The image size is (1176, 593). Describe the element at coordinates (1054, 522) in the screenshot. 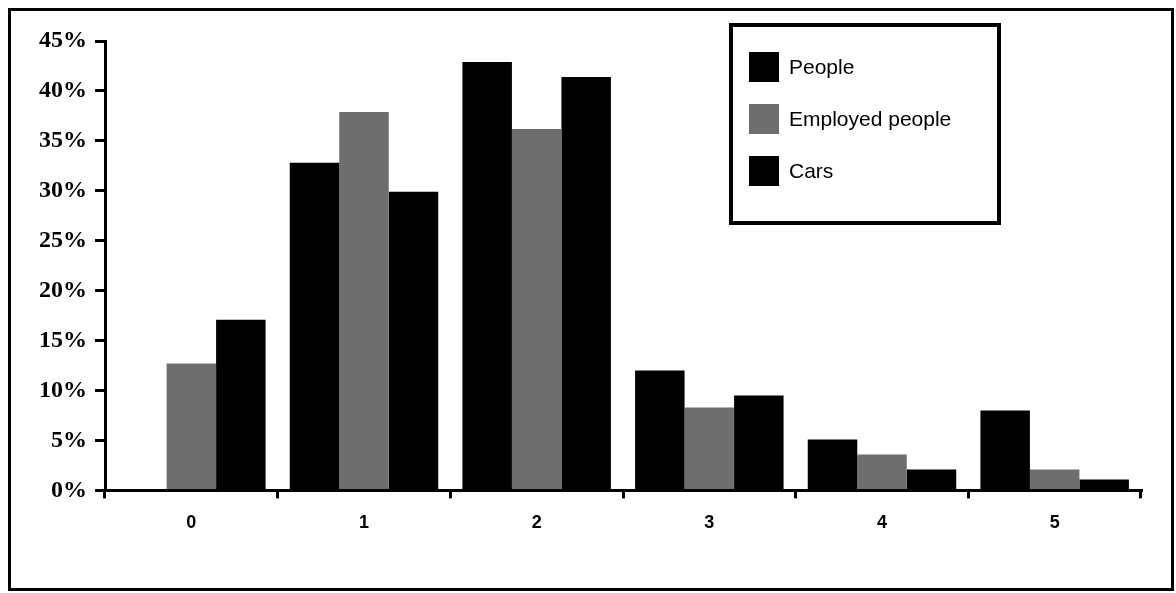

I see `x-tick-label: 5` at that location.